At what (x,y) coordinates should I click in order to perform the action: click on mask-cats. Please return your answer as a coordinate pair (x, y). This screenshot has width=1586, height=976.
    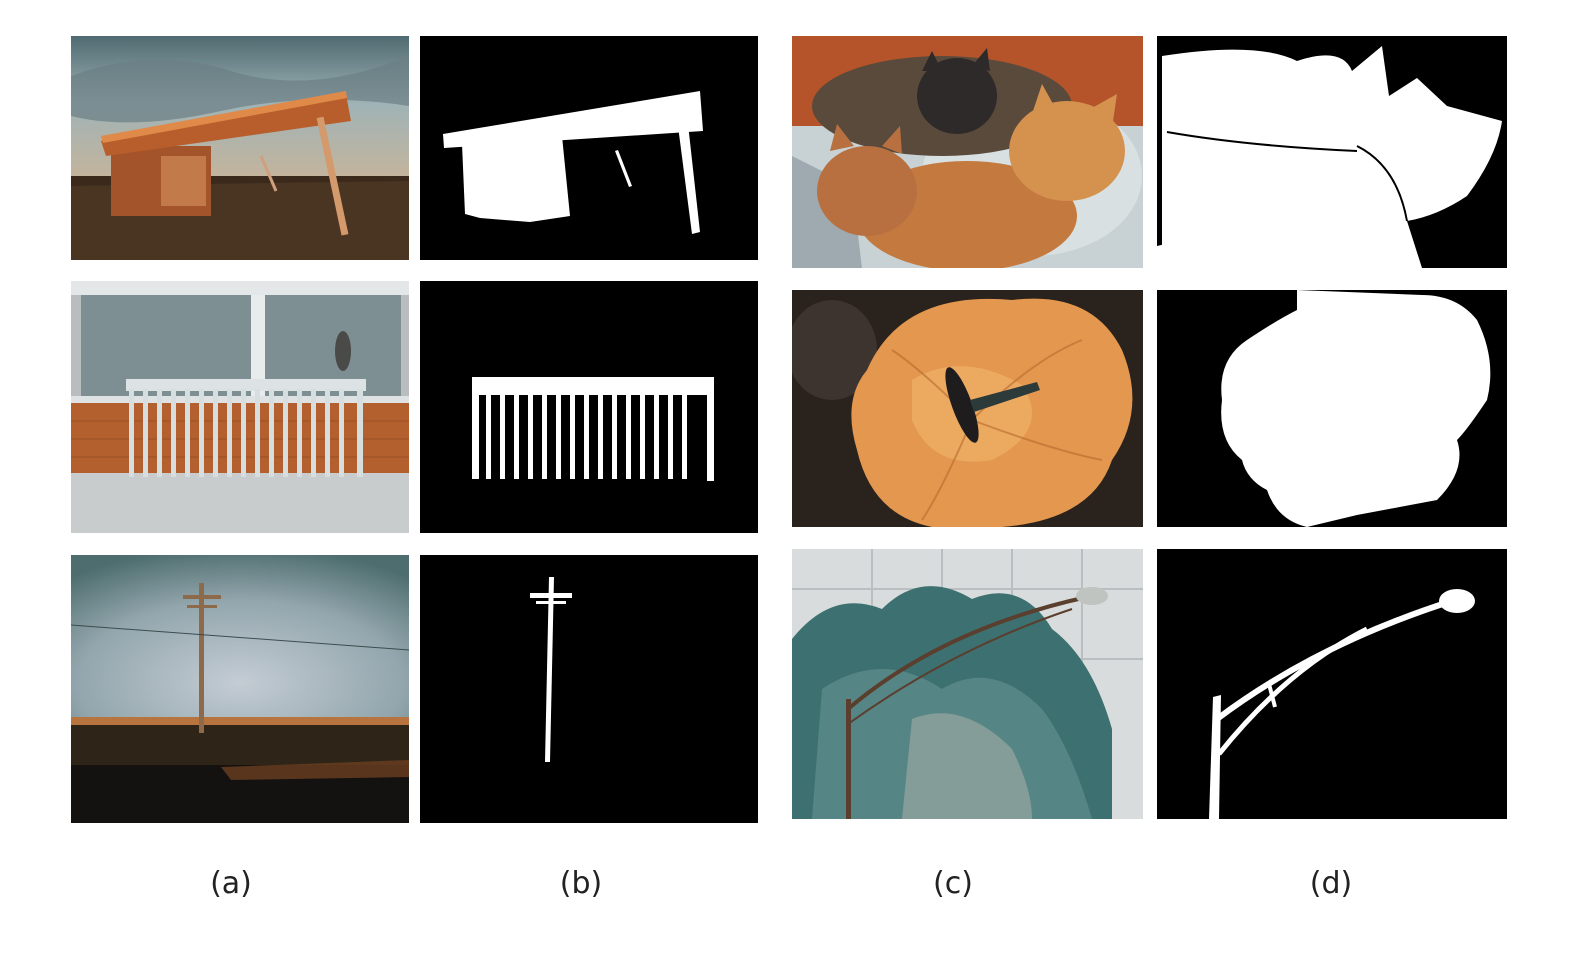
    Looking at the image, I should click on (1332, 152).